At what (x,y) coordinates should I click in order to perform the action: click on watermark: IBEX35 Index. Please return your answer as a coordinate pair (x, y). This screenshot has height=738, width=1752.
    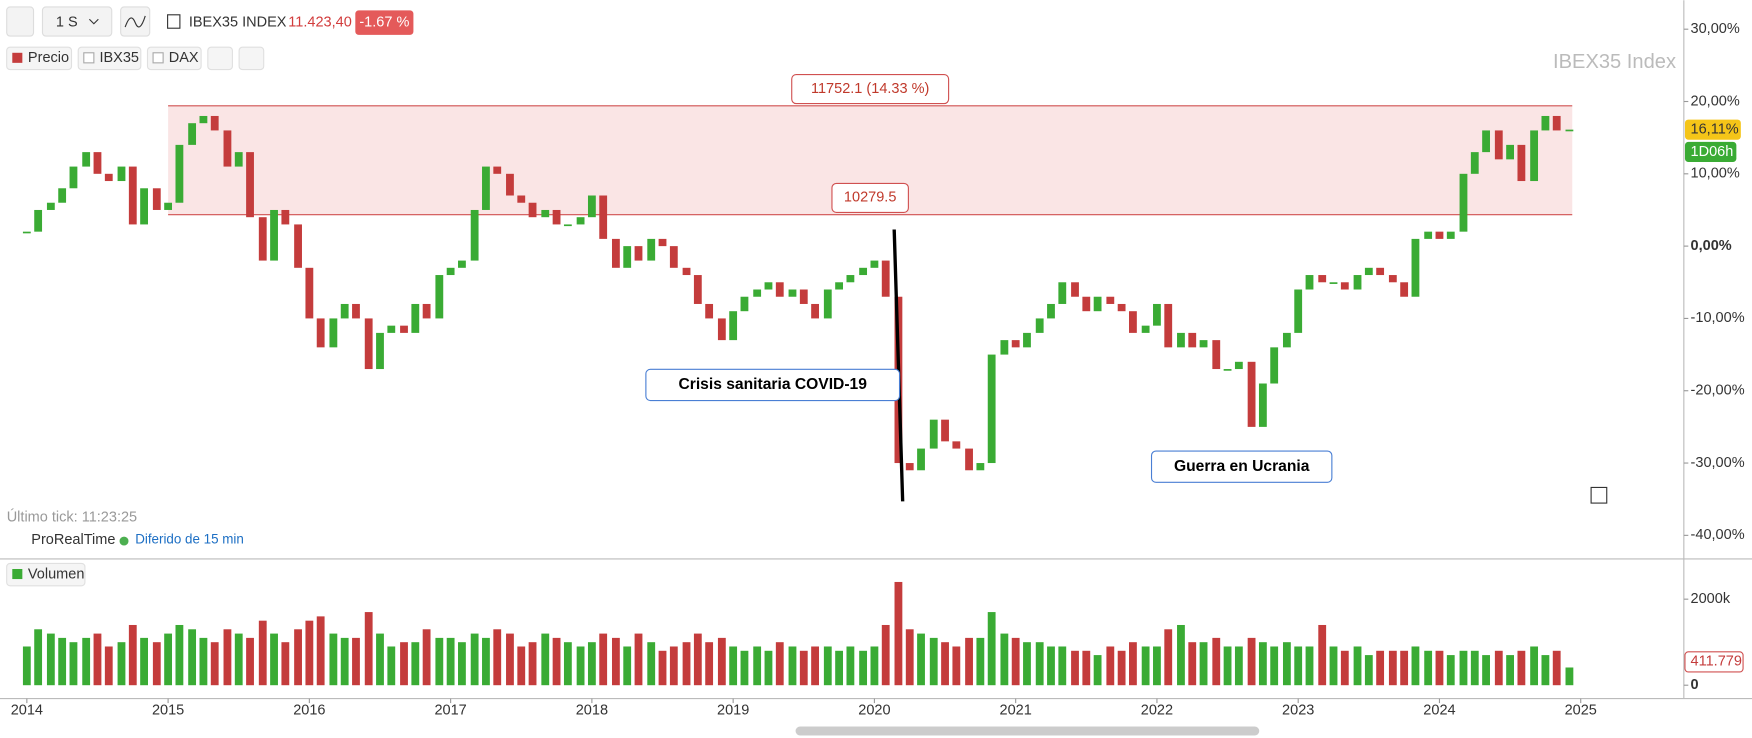
    Looking at the image, I should click on (1614, 62).